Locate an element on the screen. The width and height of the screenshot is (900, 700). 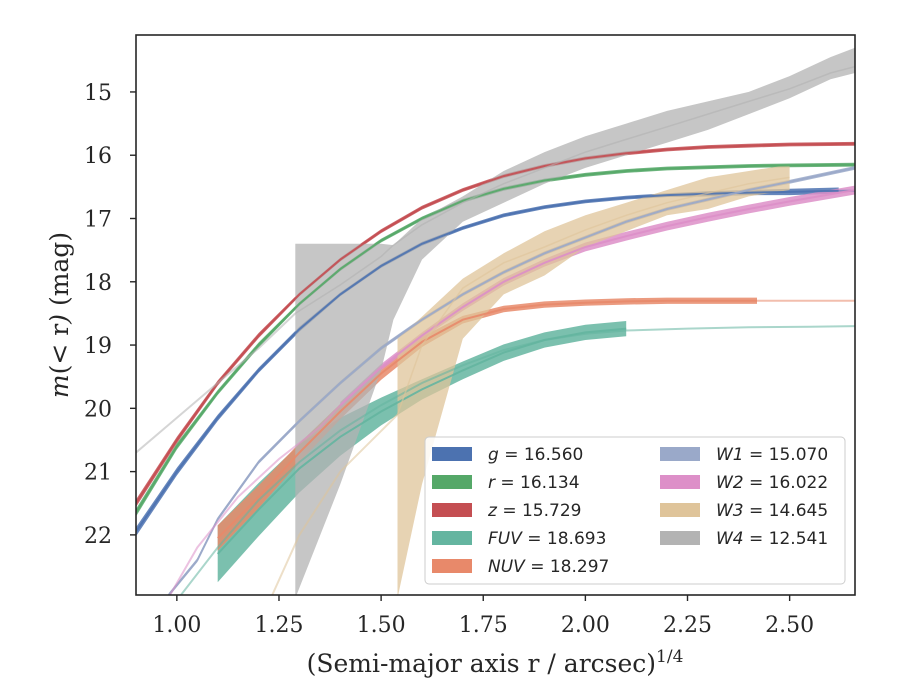
x-tick-label: 2.50 is located at coordinates (789, 625).